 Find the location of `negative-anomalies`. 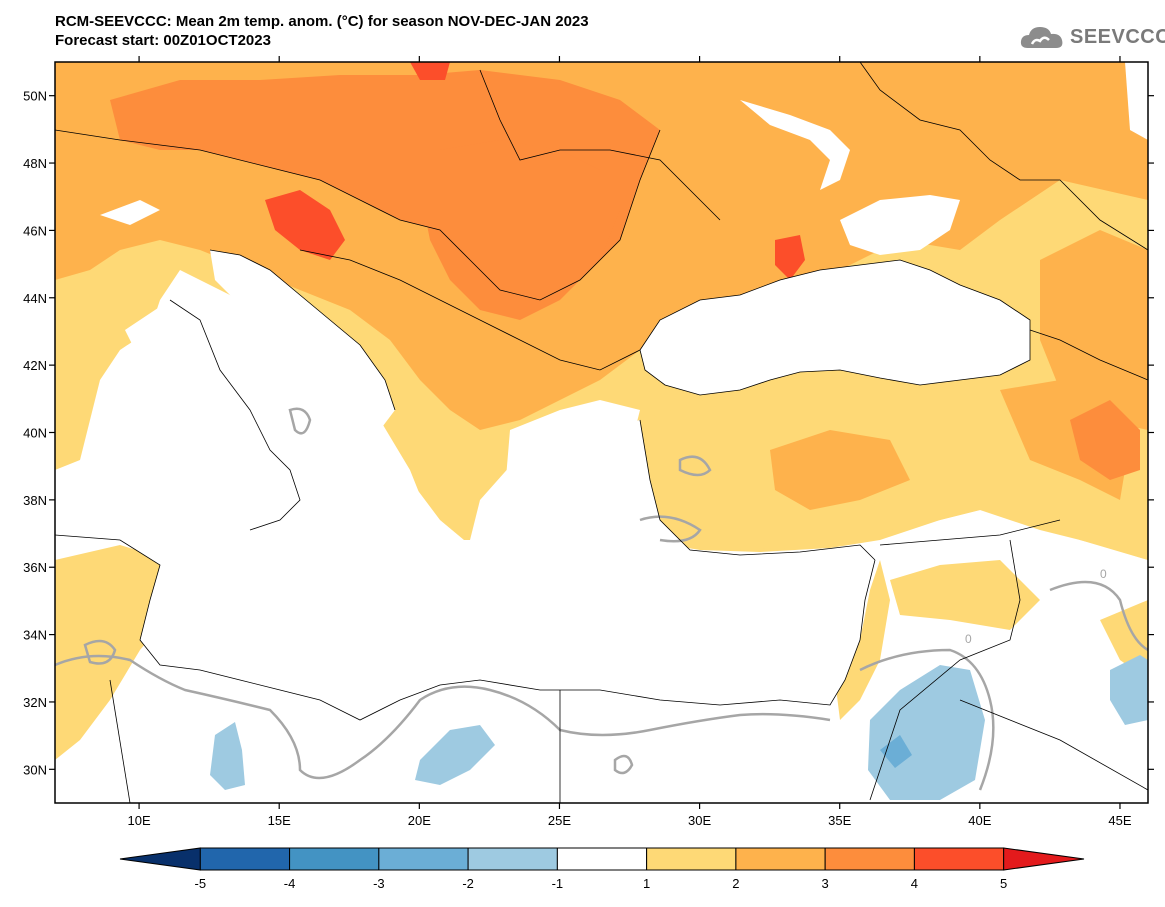

negative-anomalies is located at coordinates (679, 727).